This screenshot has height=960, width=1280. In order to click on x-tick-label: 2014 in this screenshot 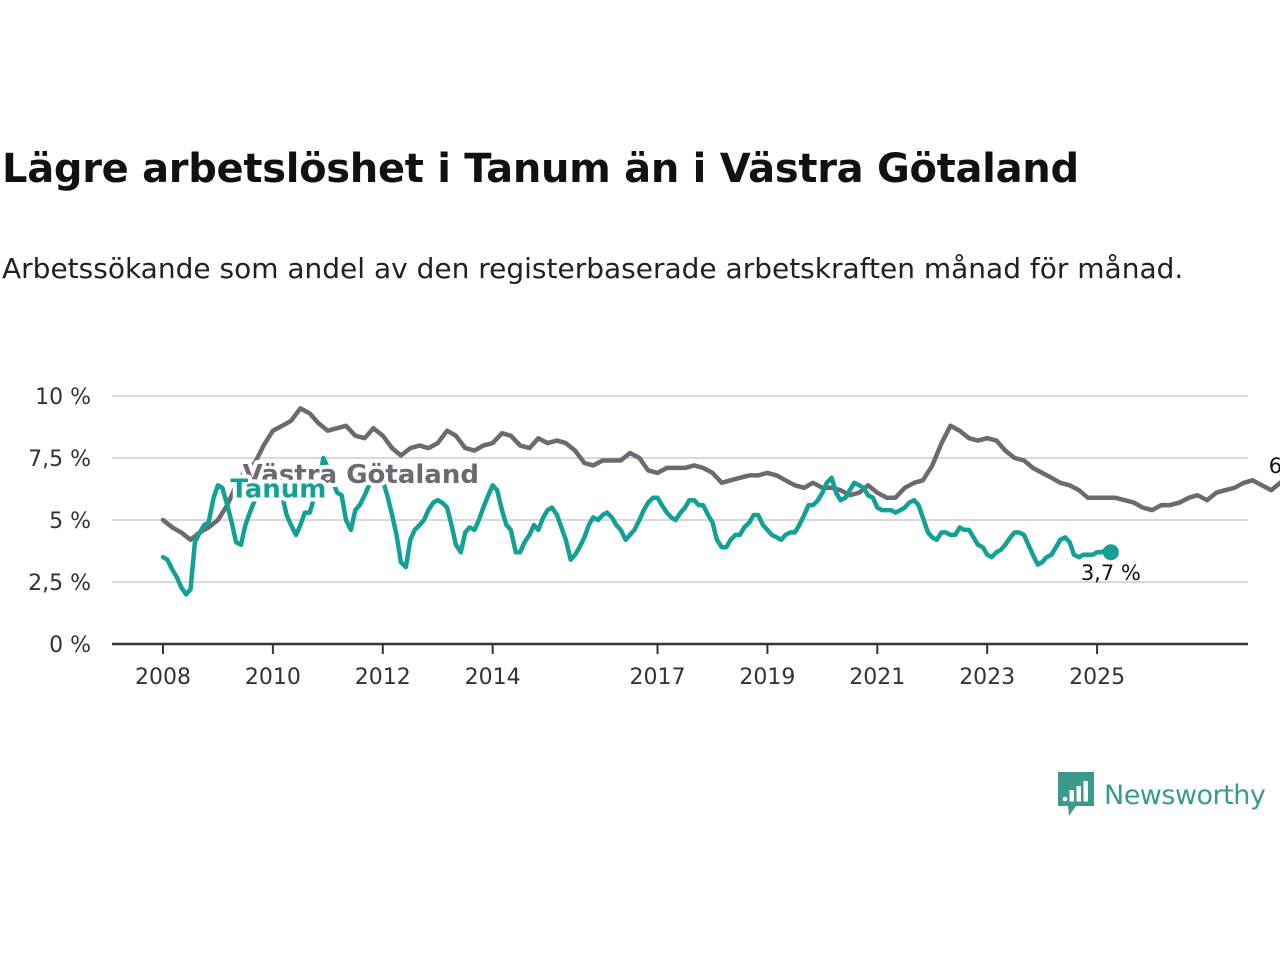, I will do `click(493, 677)`.